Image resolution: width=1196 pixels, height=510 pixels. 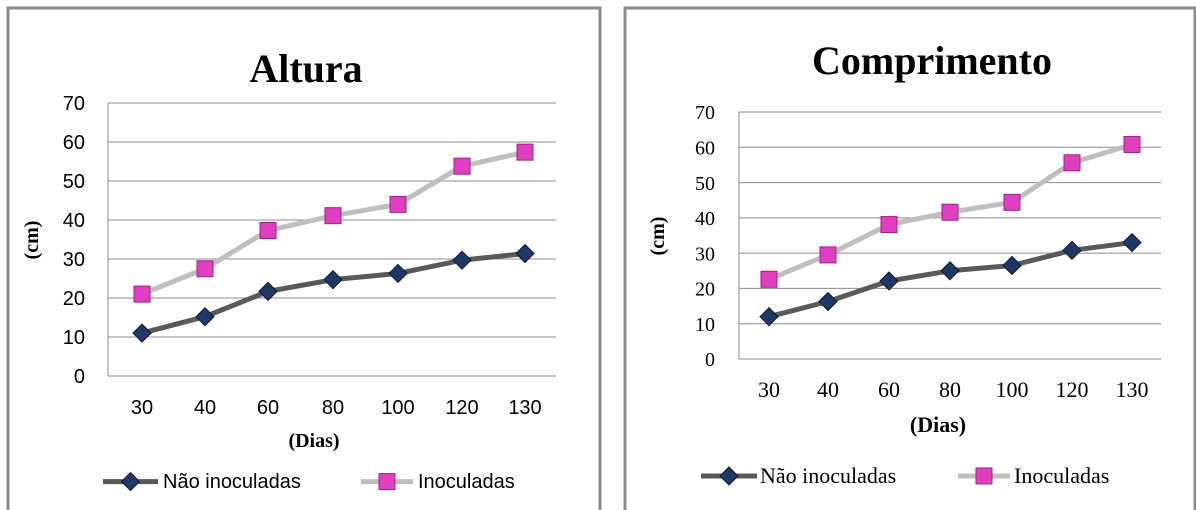 I want to click on chart-title: Comprimento, so click(x=932, y=60).